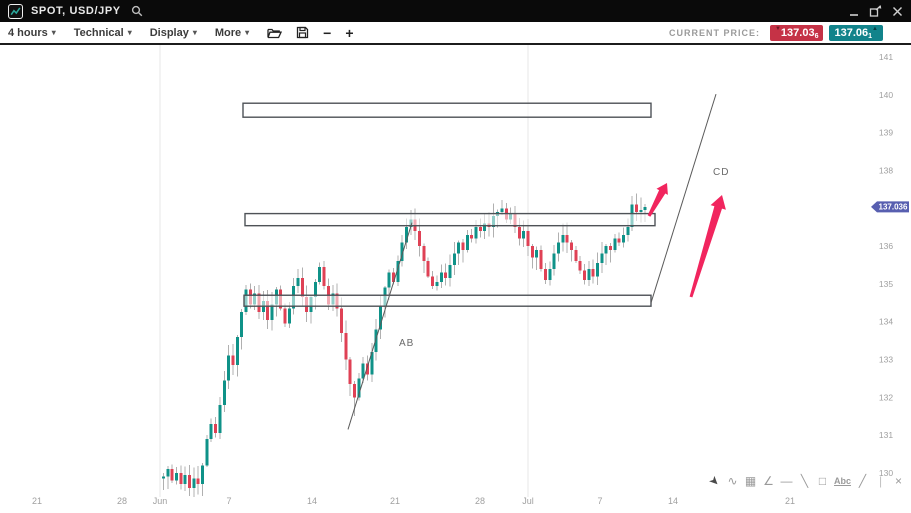 This screenshot has height=513, width=911. What do you see at coordinates (122, 501) in the screenshot?
I see `time-tick: 28` at bounding box center [122, 501].